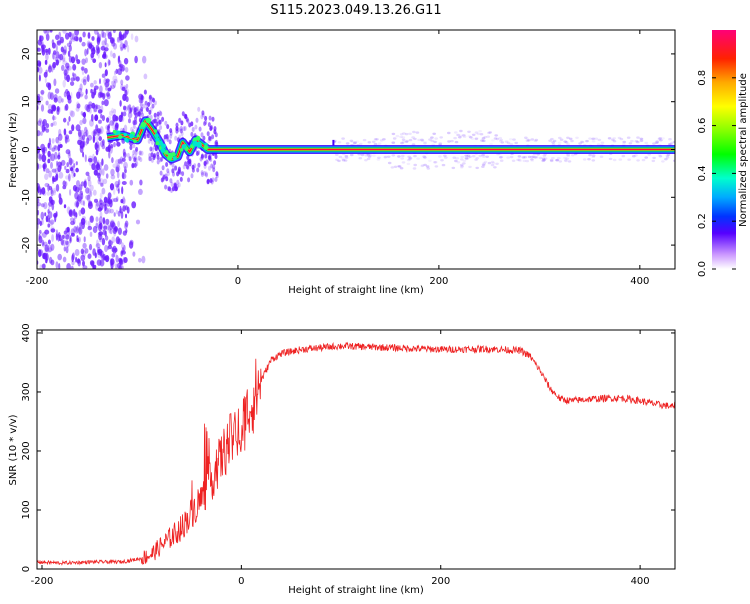  Describe the element at coordinates (13, 150) in the screenshot. I see `spectrogram-y-label: Frequency (Hz)` at that location.